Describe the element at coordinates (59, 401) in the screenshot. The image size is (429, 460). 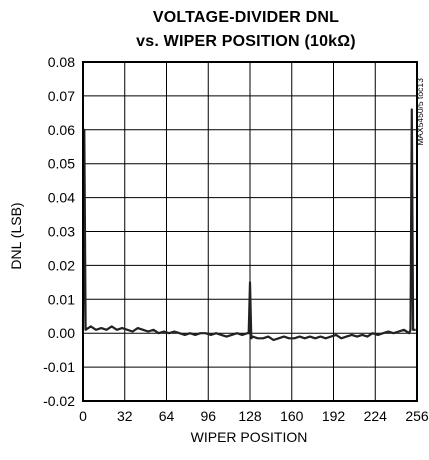
I see `y-tick-label: -0.02` at that location.